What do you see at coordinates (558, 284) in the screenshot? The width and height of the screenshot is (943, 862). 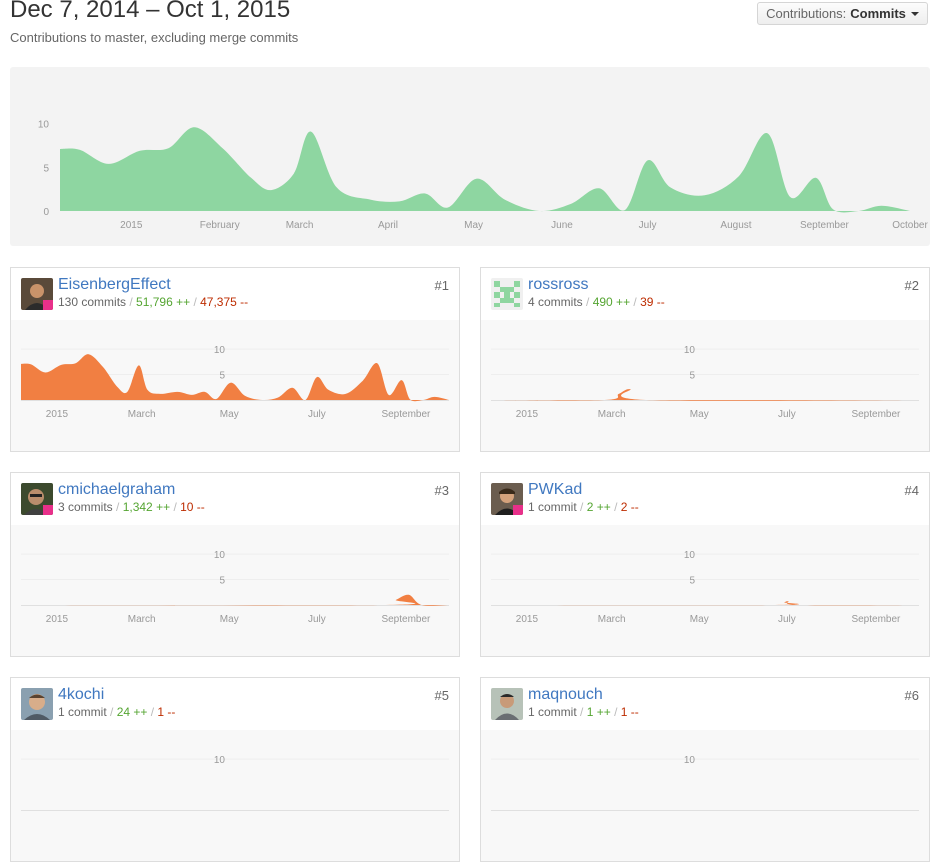 I see `contributor-username: rossross` at bounding box center [558, 284].